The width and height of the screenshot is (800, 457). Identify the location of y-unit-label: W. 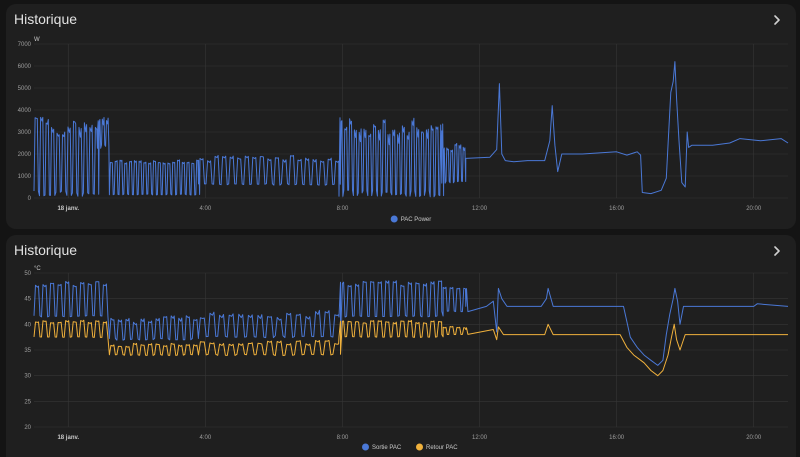
(37, 40).